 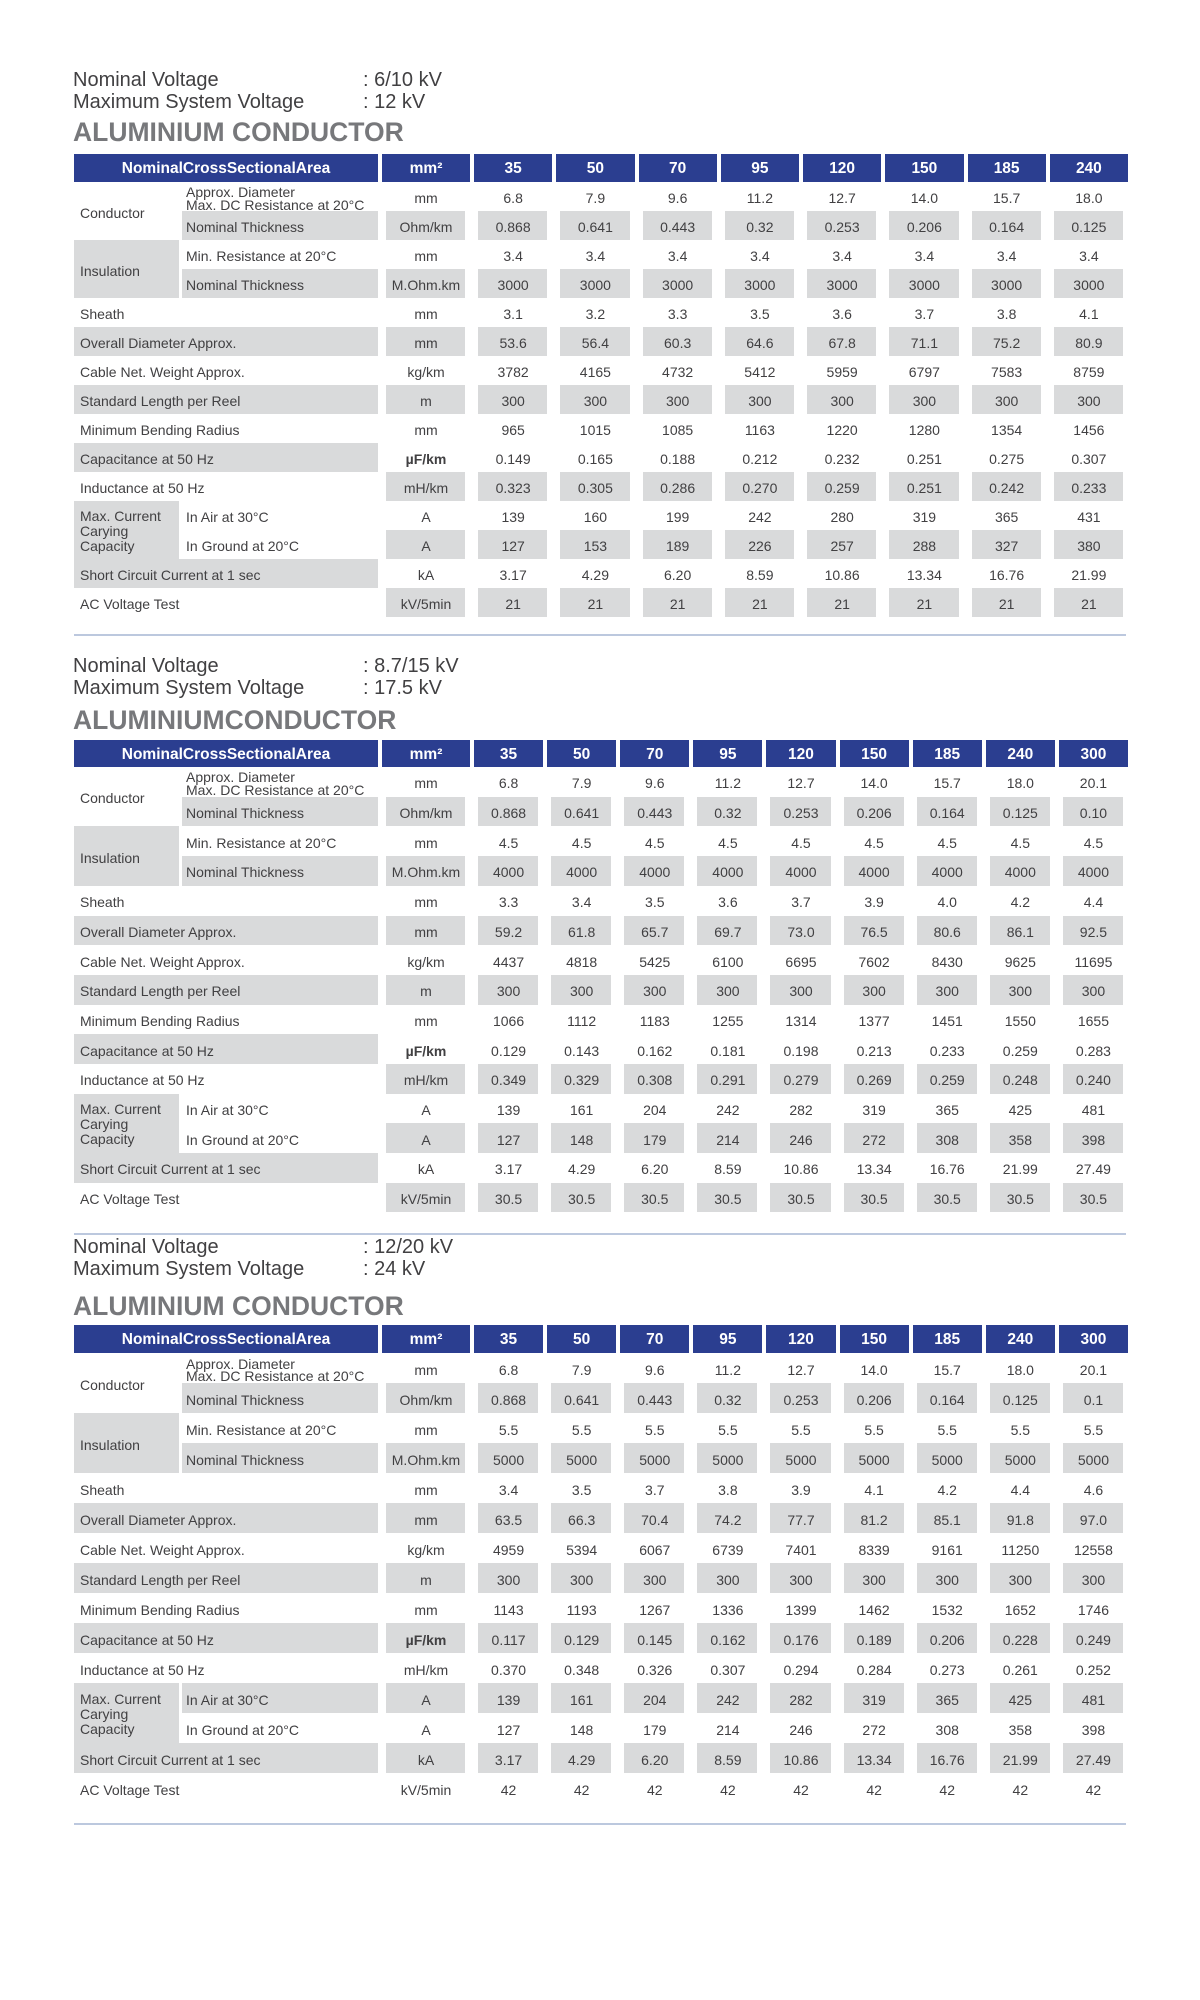 I want to click on value-cell: 67.8, so click(x=842, y=341).